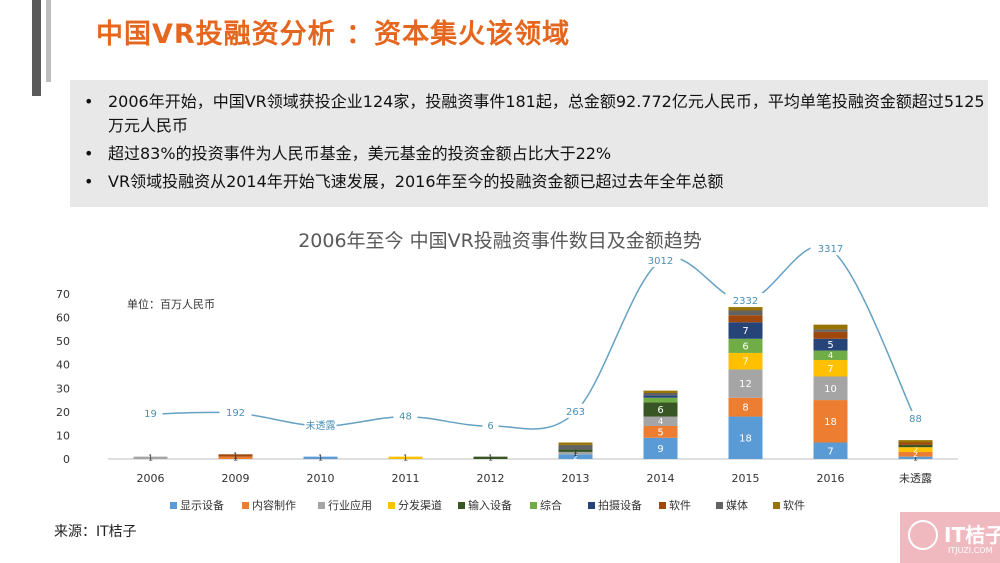  I want to click on y-tick-label: 20, so click(63, 412).